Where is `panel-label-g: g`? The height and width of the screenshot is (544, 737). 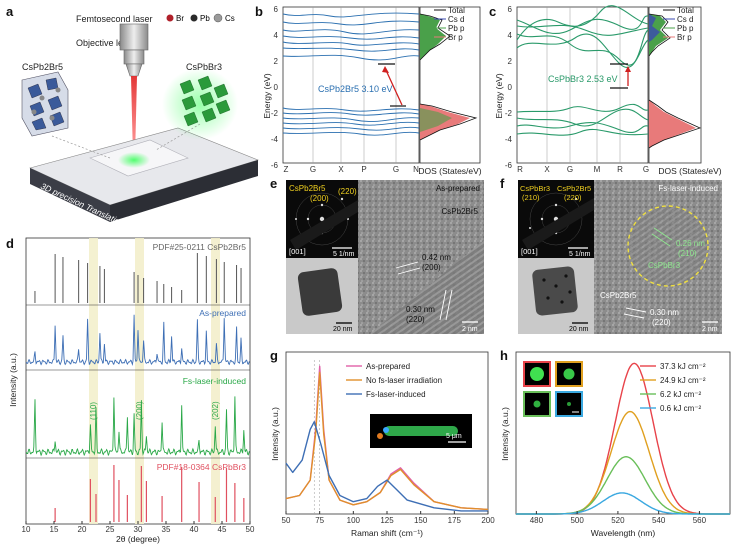 panel-label-g: g is located at coordinates (274, 355).